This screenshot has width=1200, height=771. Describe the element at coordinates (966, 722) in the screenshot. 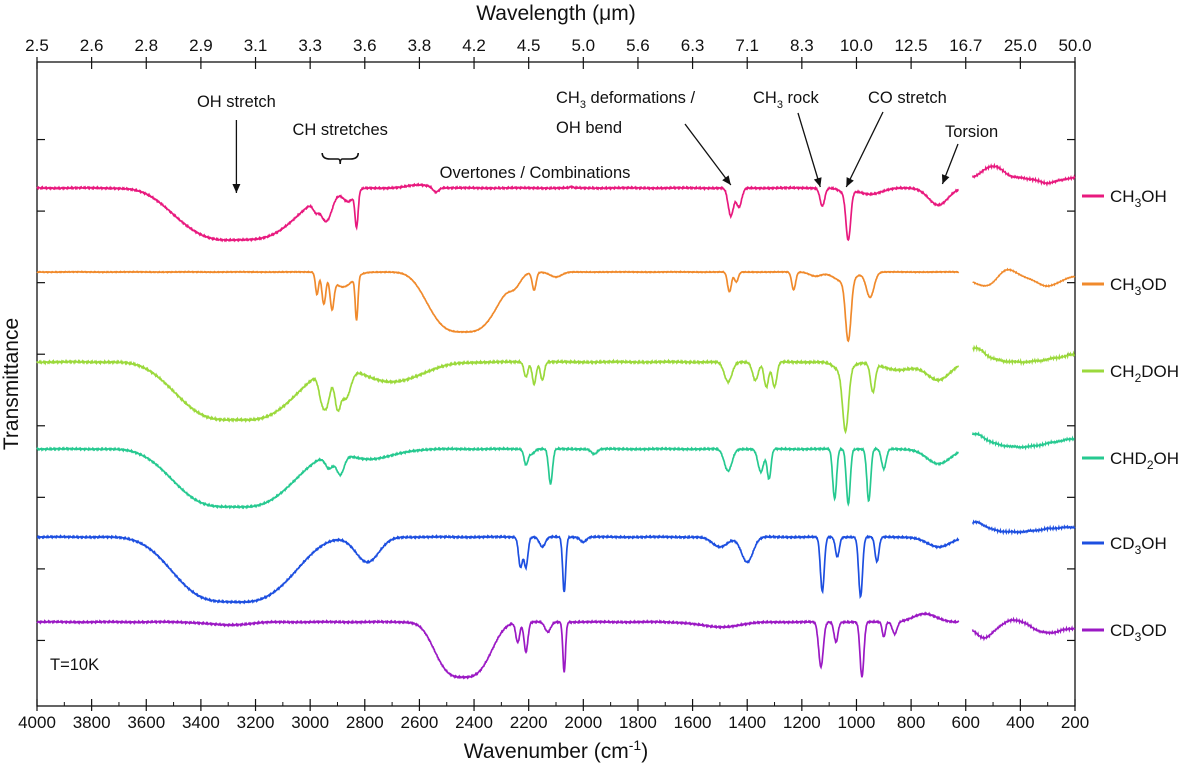

I see `x-tick-label: 600` at that location.